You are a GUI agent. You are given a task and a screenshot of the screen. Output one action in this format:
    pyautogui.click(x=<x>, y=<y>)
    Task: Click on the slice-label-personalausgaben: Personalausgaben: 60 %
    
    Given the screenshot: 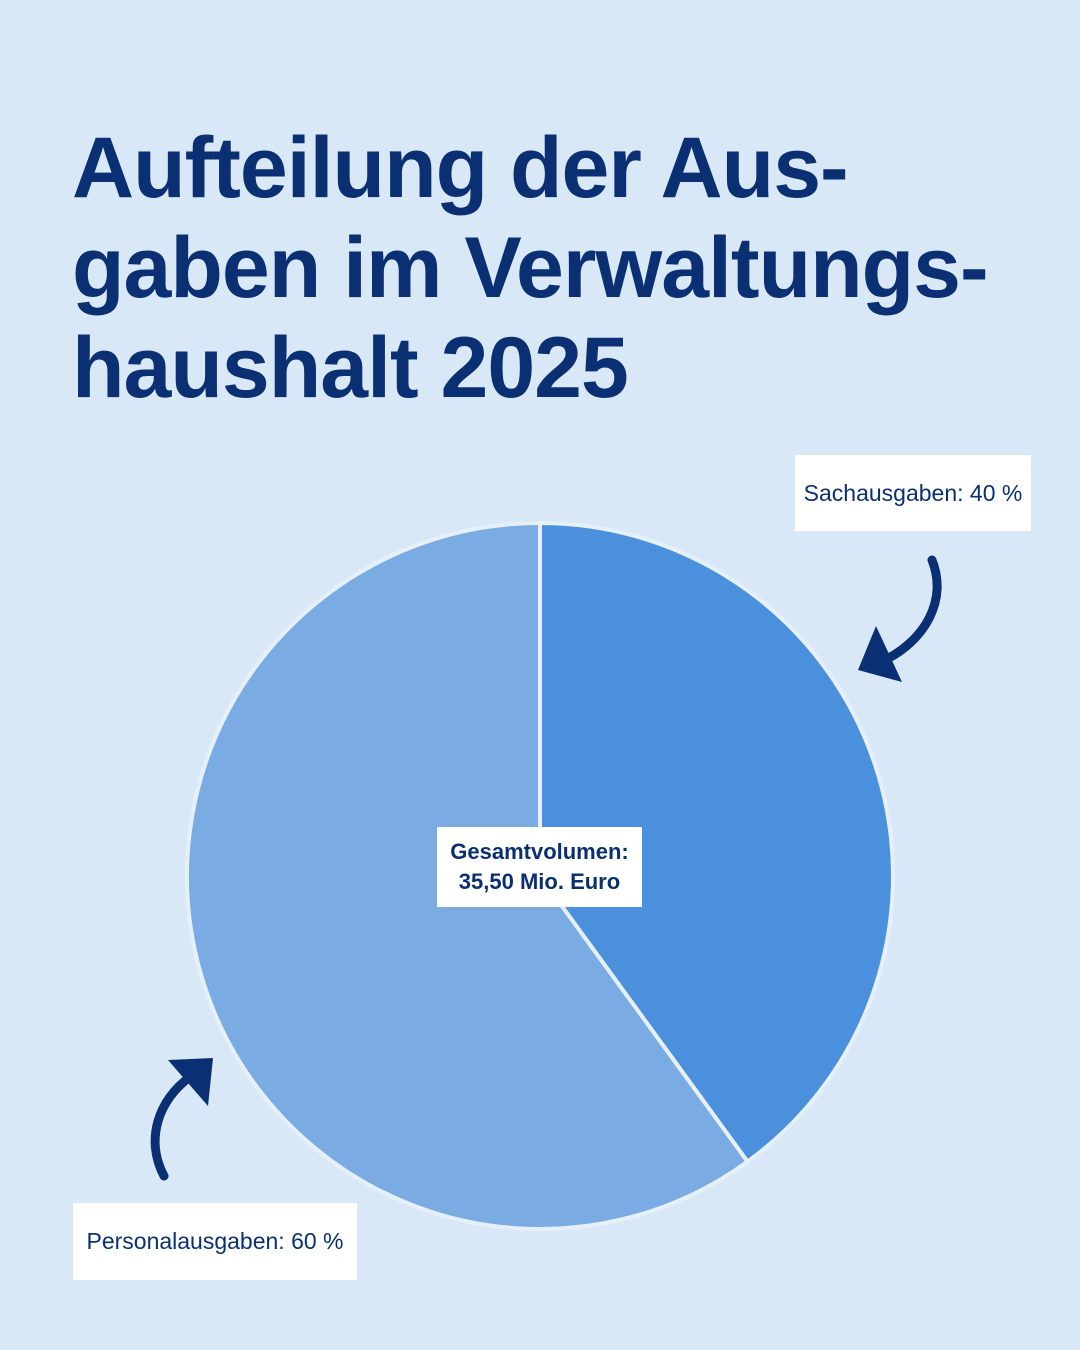 What is the action you would take?
    pyautogui.click(x=215, y=1241)
    